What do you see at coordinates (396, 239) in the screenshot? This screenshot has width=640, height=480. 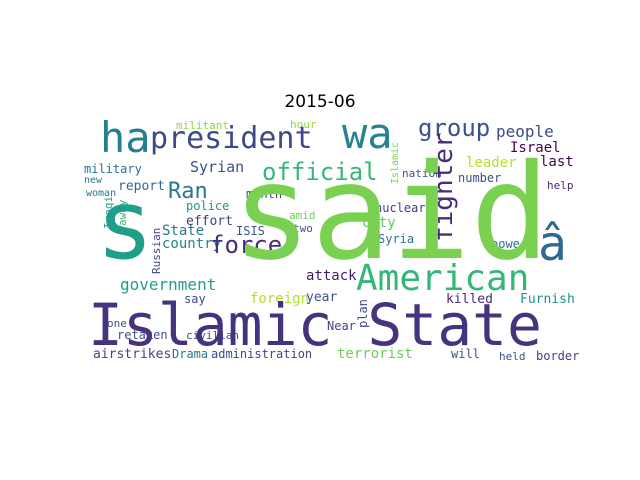 I see `word-syria: Syria` at bounding box center [396, 239].